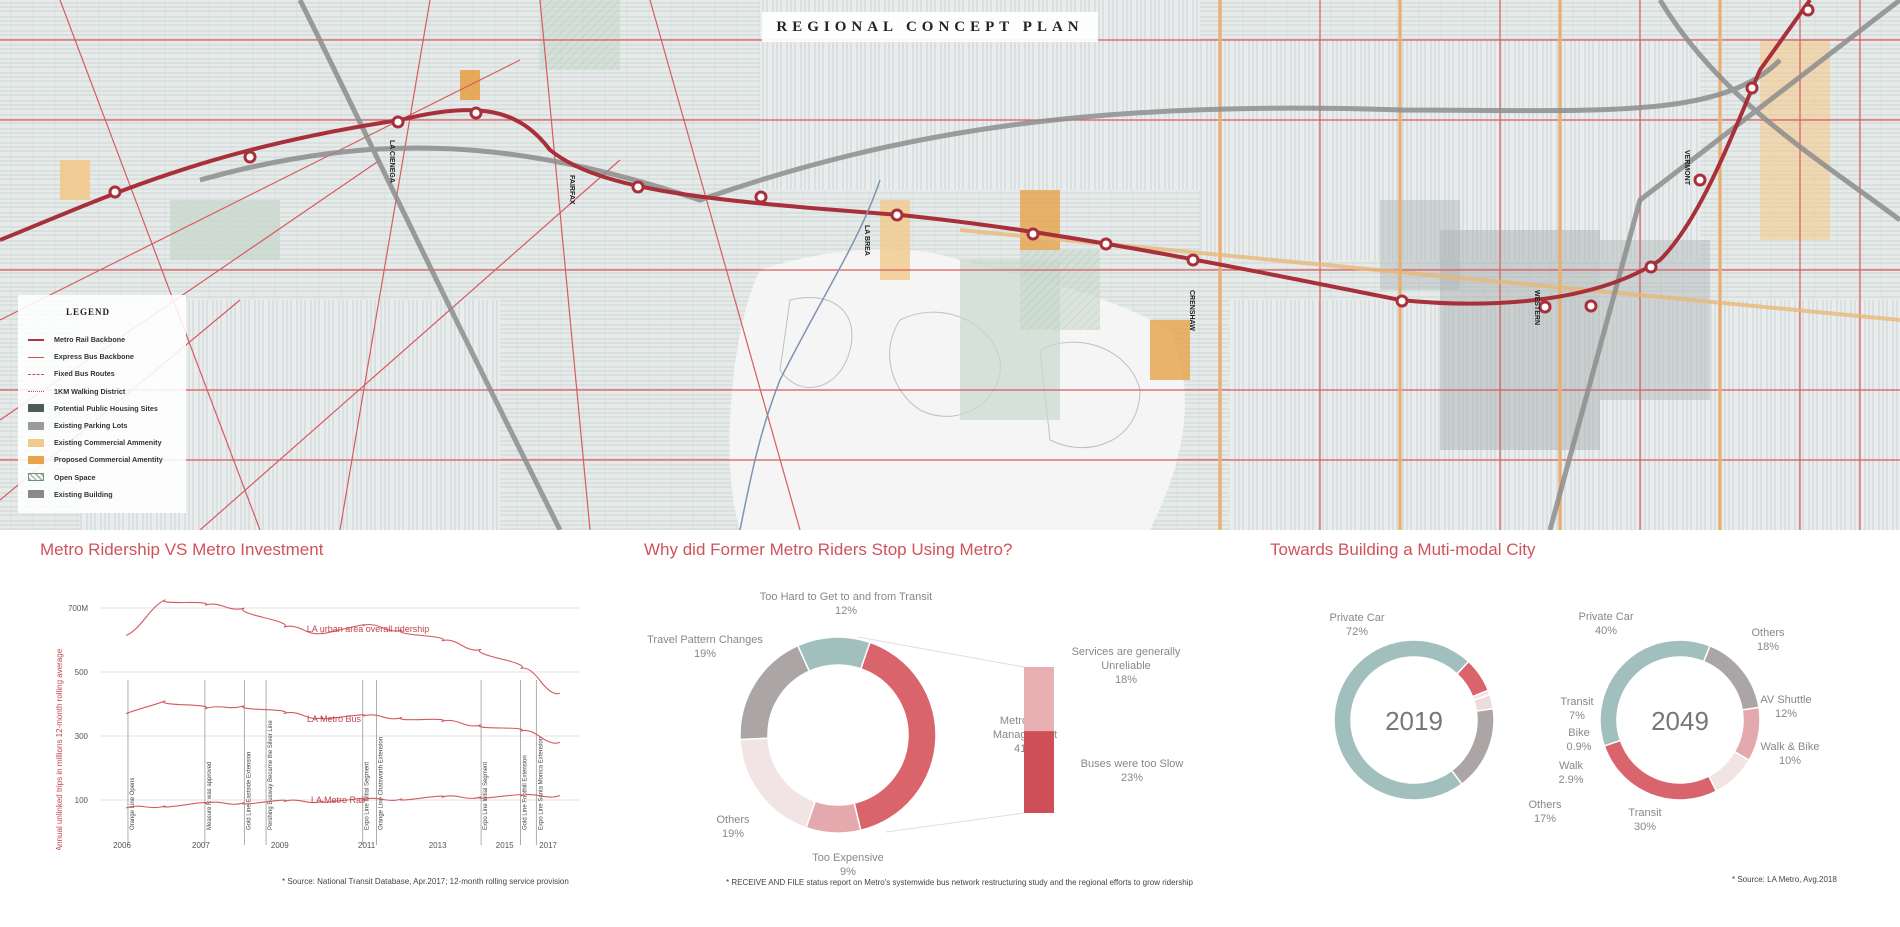 Image resolution: width=1900 pixels, height=927 pixels. I want to click on event-label: Measure R was approved, so click(210, 796).